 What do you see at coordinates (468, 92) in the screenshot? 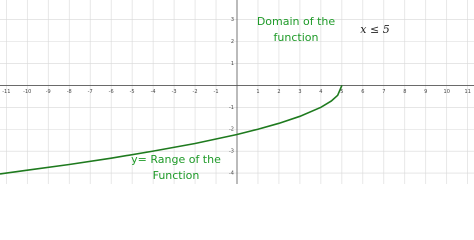
I see `x-tick-label: 11` at bounding box center [468, 92].